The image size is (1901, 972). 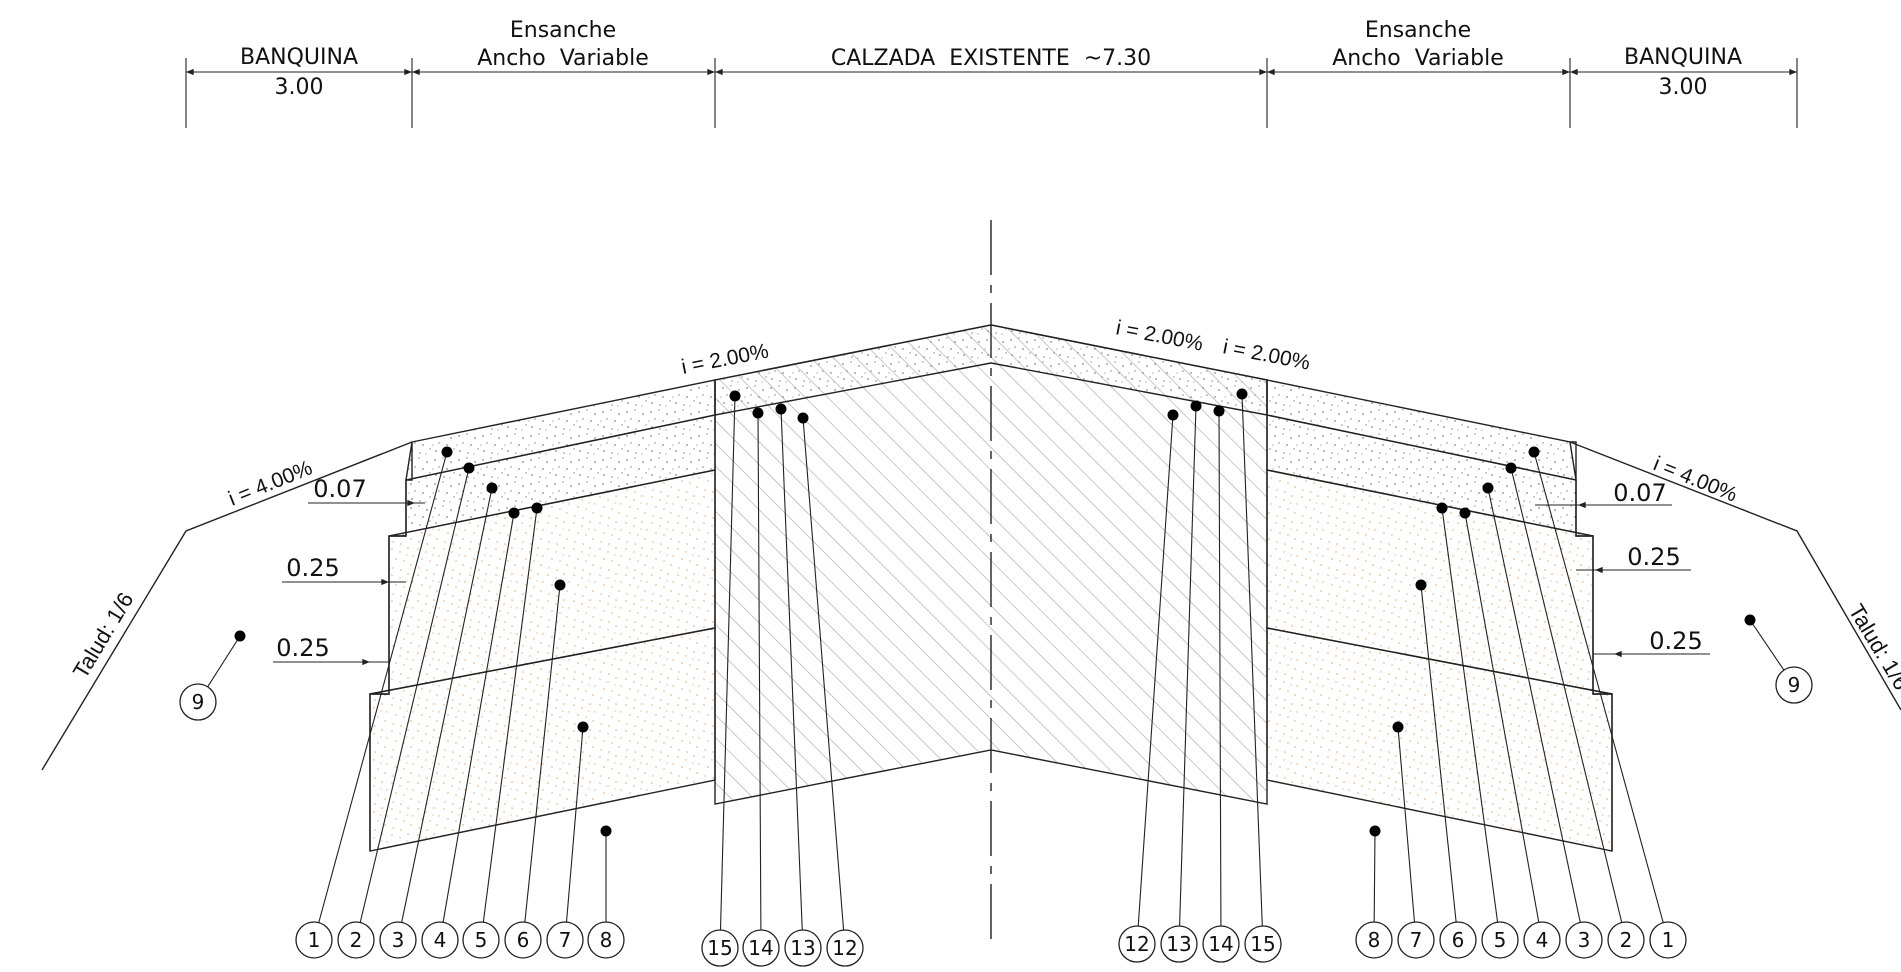 I want to click on thickness-right-3: 0.25, so click(x=1675, y=641).